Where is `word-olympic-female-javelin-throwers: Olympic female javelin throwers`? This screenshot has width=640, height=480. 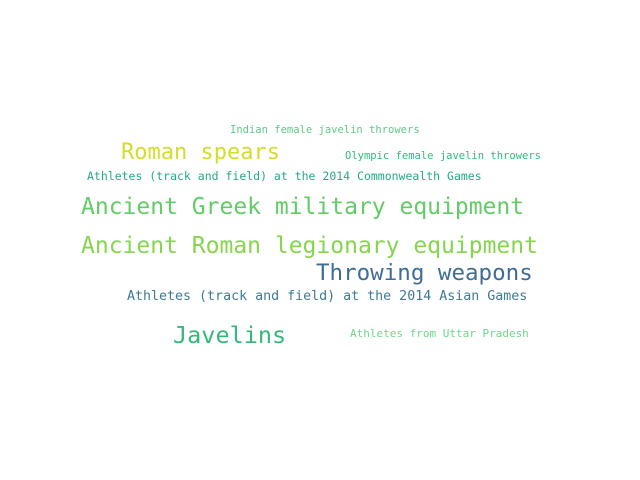
word-olympic-female-javelin-throwers: Olympic female javelin throwers is located at coordinates (443, 156).